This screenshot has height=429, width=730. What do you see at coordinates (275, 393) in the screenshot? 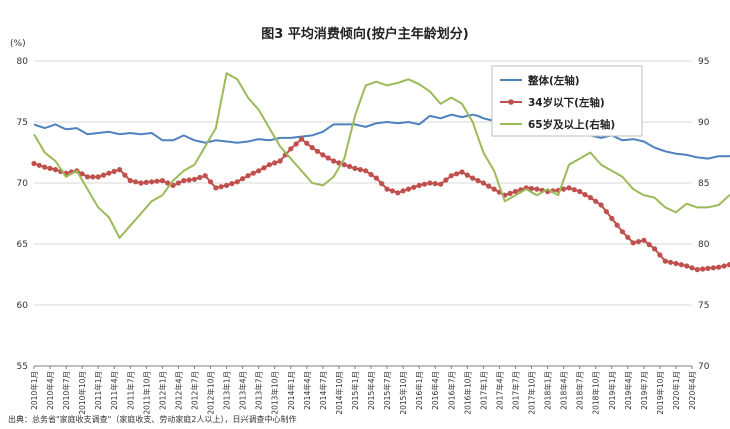
I see `x-tick-label: 2013年10月` at bounding box center [275, 393].